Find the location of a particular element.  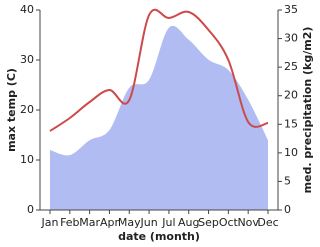

y2-axis-label: med. precipitation (kg/m2) is located at coordinates (307, 110).